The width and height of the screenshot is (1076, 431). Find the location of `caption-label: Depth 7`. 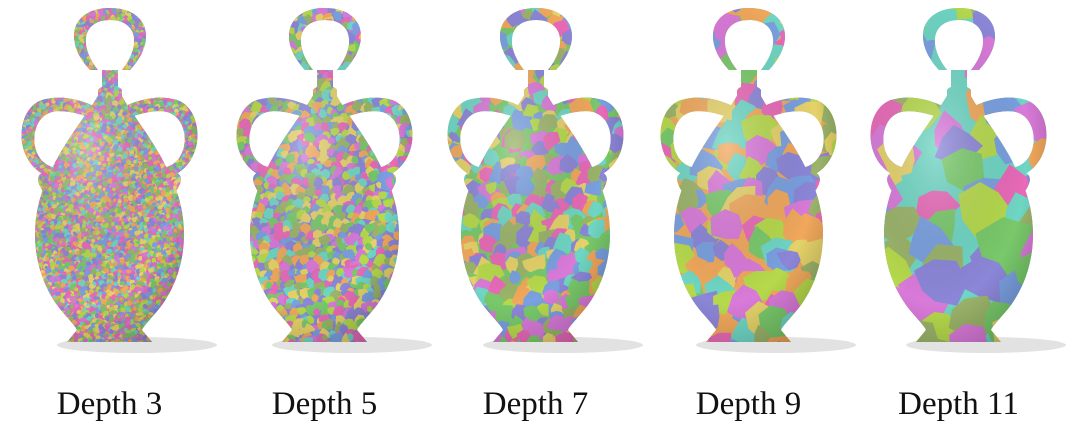

caption-label: Depth 7 is located at coordinates (535, 404).